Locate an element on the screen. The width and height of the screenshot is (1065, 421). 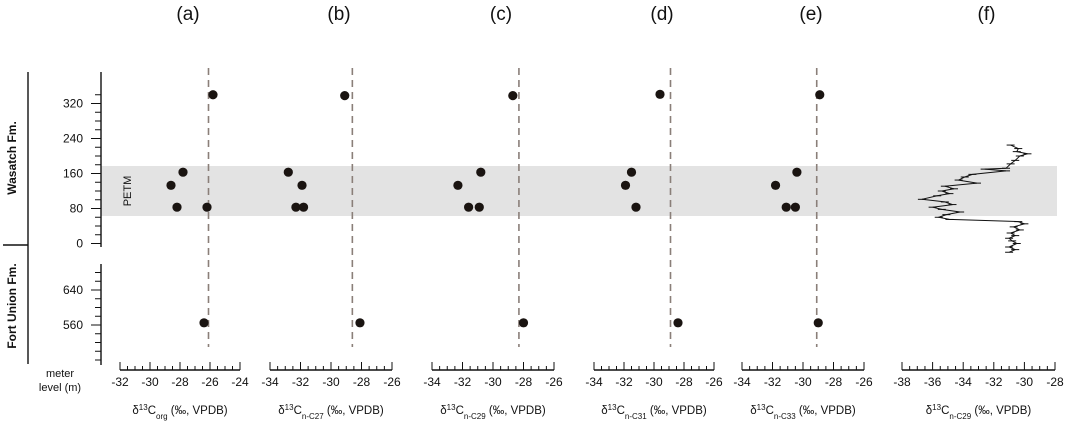
y-tick-label: 160 is located at coordinates (73, 174).